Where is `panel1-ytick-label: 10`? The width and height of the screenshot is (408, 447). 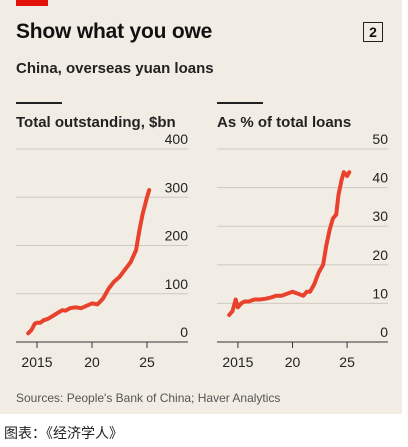
panel1-ytick-label: 10 is located at coordinates (380, 293).